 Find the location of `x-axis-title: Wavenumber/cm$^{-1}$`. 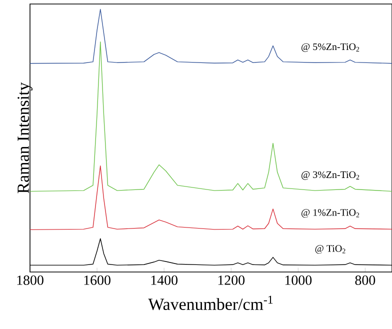

x-axis-title: Wavenumber/cm$^{-1}$ is located at coordinates (210, 303).